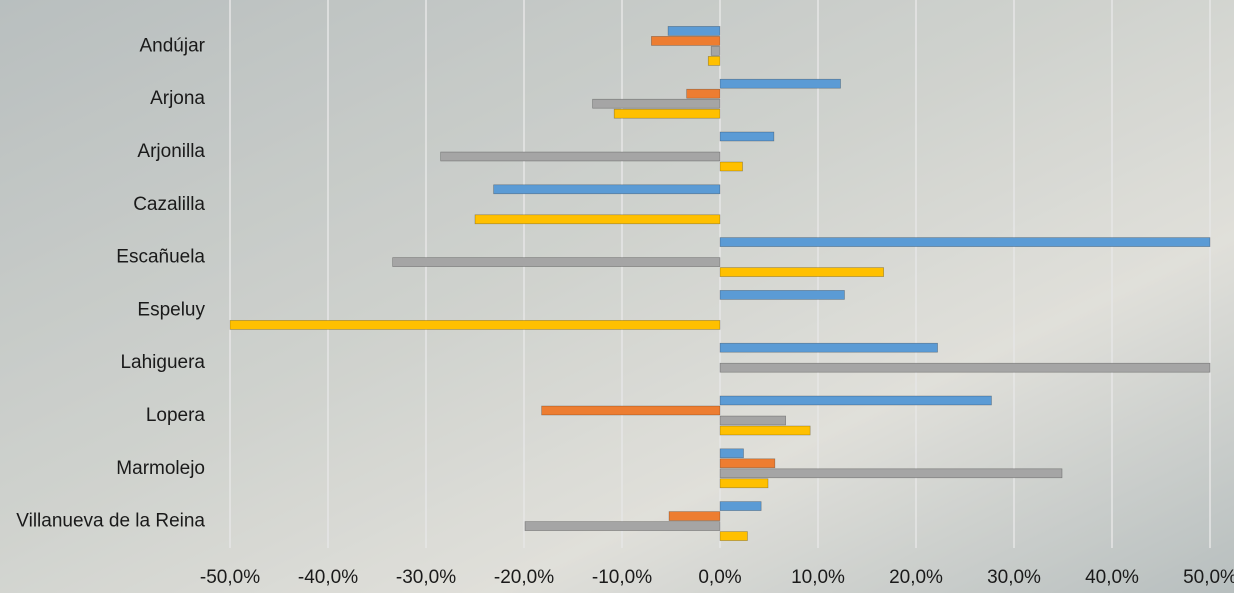 The width and height of the screenshot is (1234, 593). What do you see at coordinates (719, 577) in the screenshot?
I see `x-tick-label: 0,0%` at bounding box center [719, 577].